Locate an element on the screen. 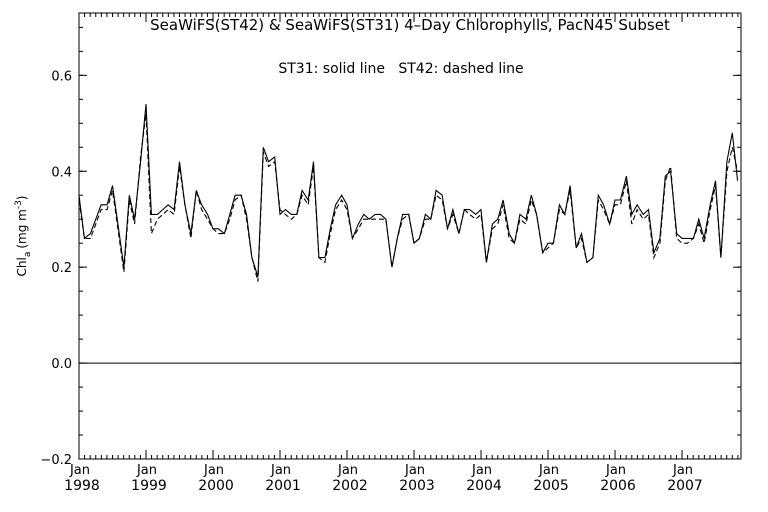 The width and height of the screenshot is (768, 512). y-axis-label-main: Chl is located at coordinates (22, 266).